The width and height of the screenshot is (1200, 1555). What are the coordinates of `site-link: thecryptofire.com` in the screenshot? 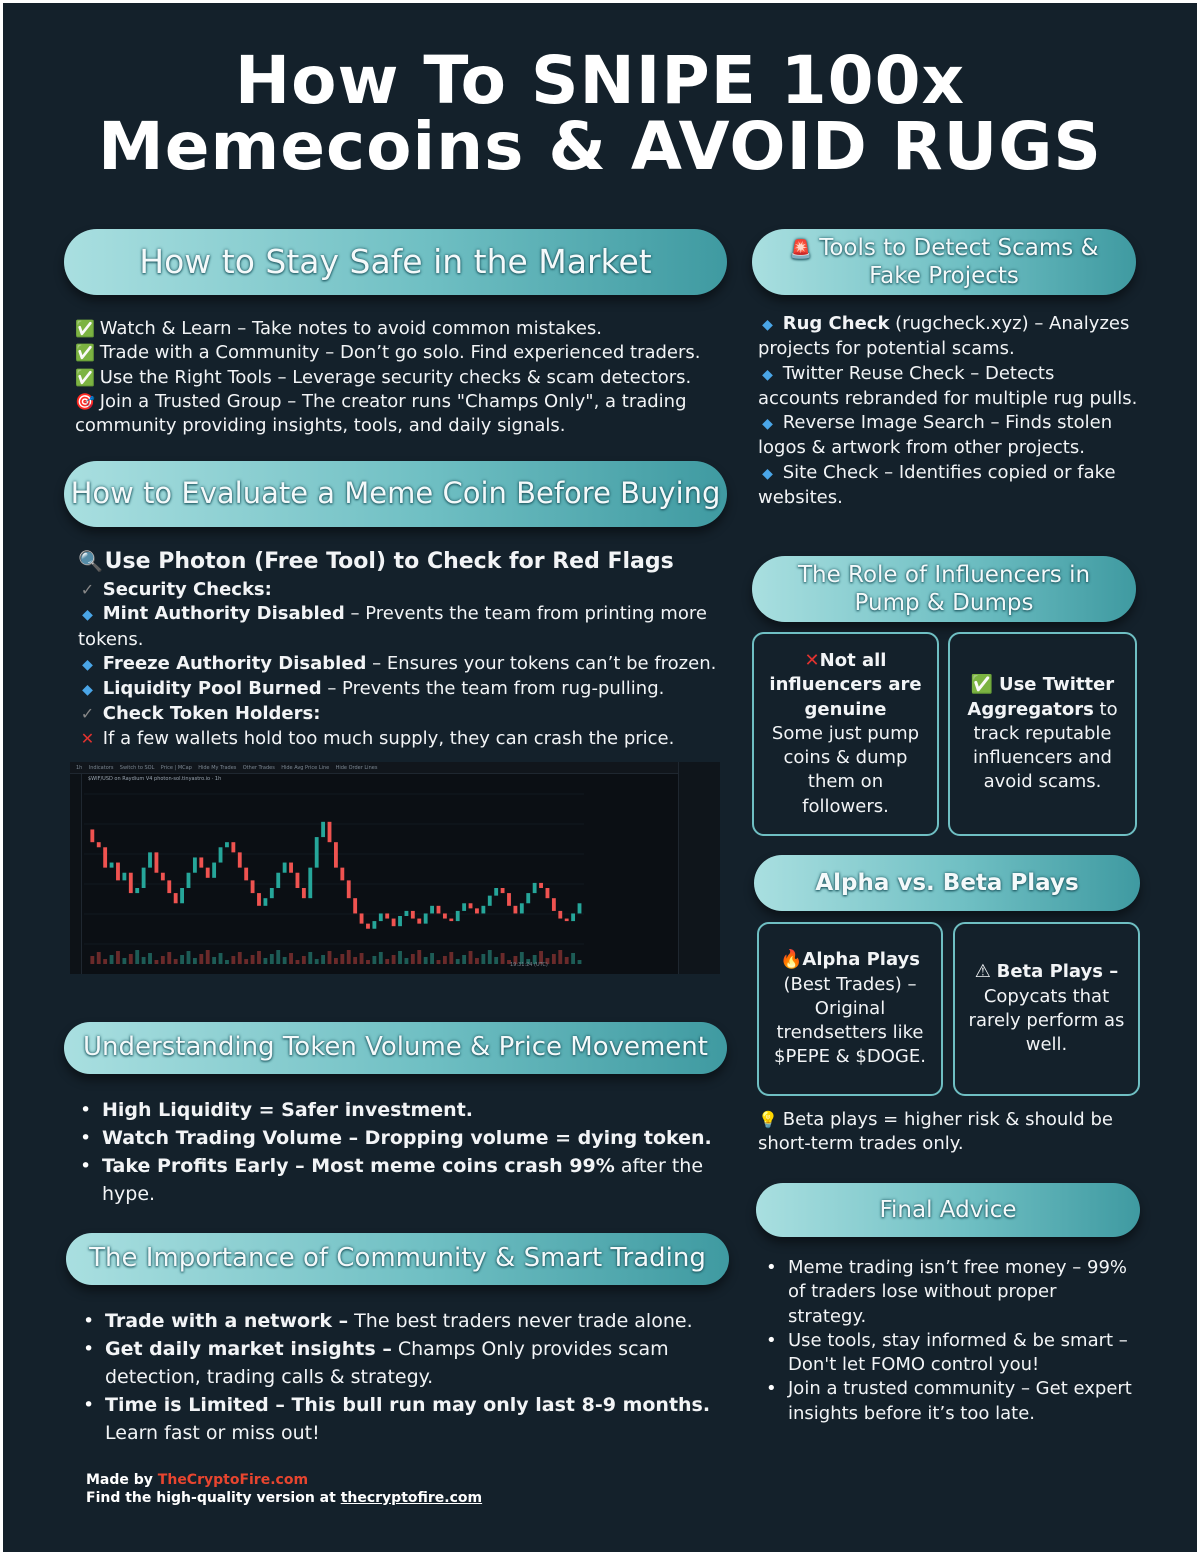 It's located at (411, 1498).